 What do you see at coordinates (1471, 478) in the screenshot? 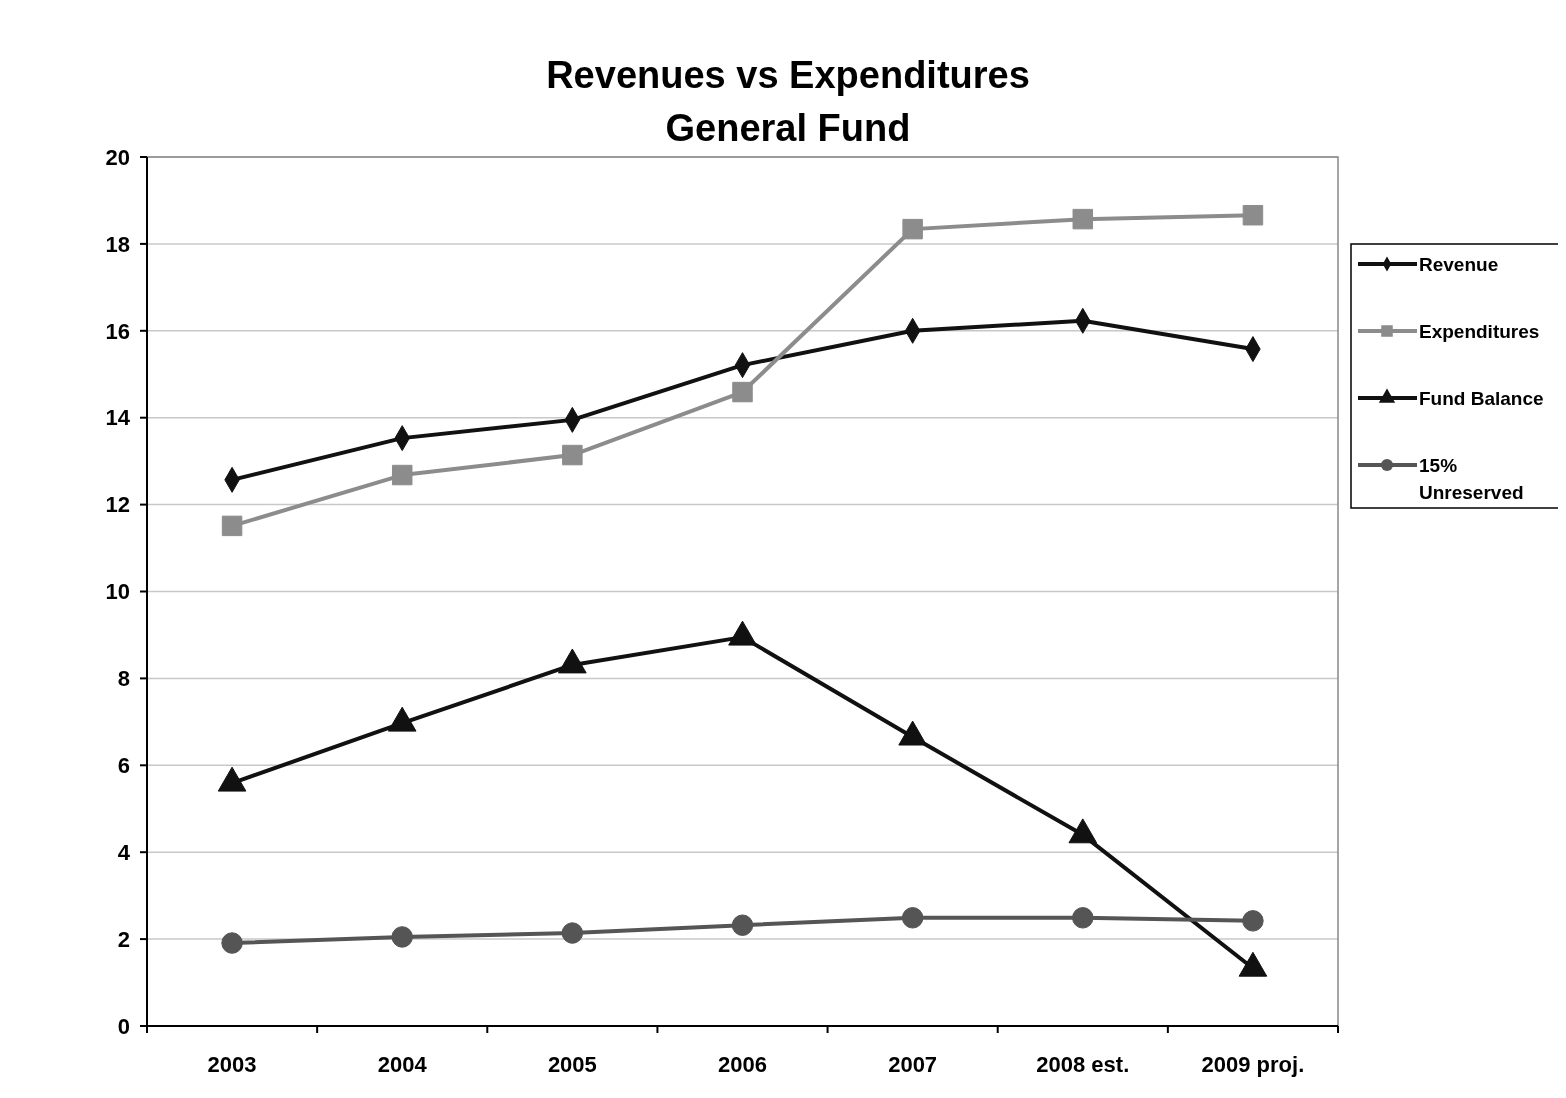
I see `legend-label: 15% Unreserved` at bounding box center [1471, 478].